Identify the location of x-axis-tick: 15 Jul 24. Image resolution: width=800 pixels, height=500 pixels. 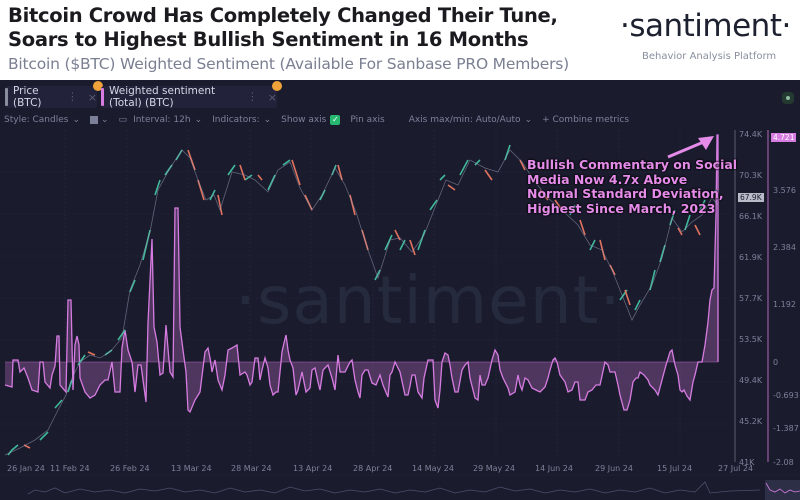
(675, 468).